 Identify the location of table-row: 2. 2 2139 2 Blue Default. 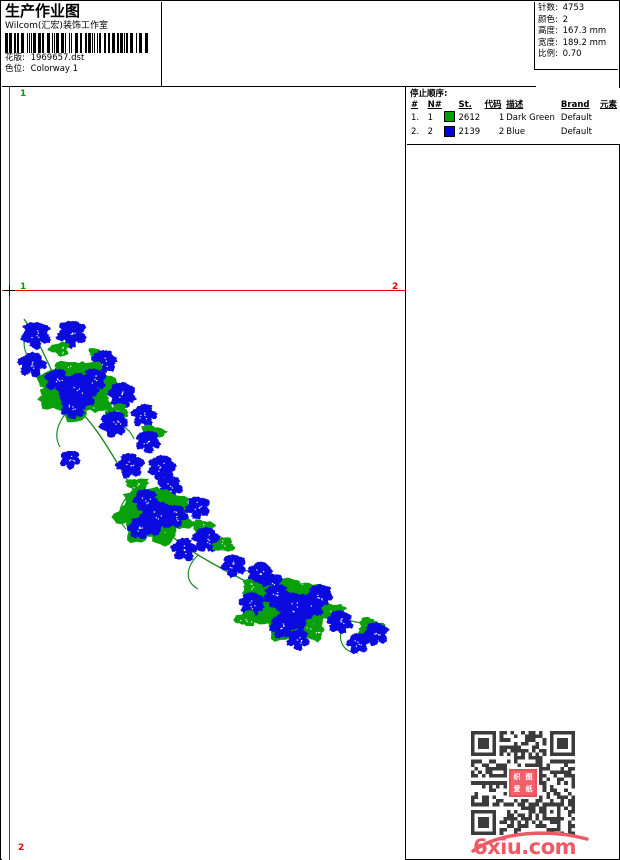
(514, 133).